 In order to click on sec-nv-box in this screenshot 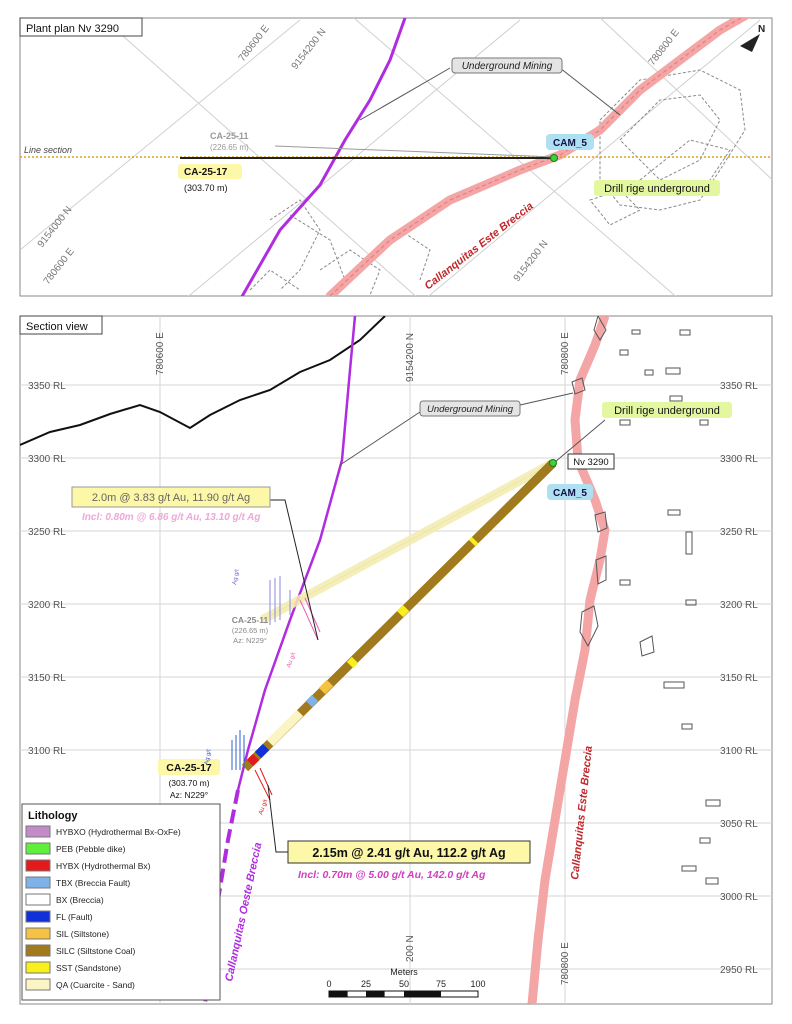, I will do `click(591, 461)`.